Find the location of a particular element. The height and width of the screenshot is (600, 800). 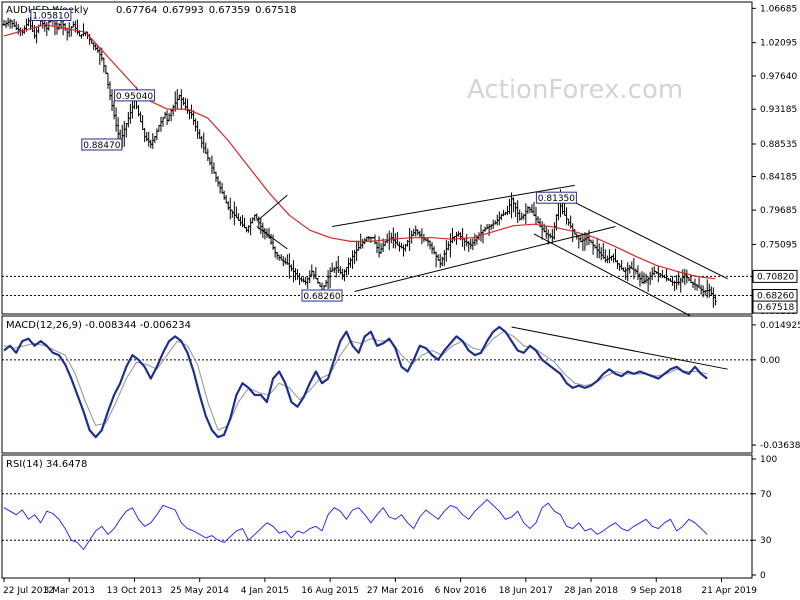

macd-trendline is located at coordinates (619, 348).